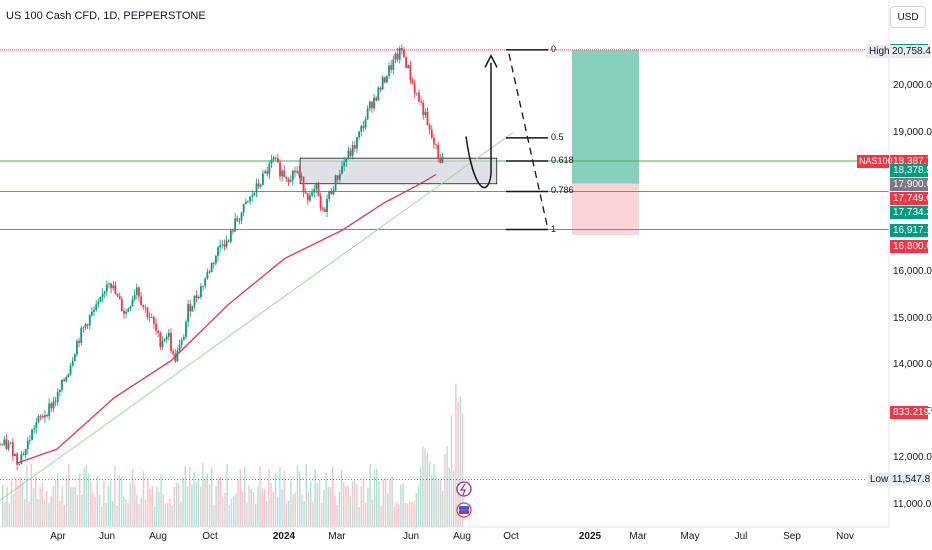  Describe the element at coordinates (638, 536) in the screenshot. I see `x-tick-label: Mar` at that location.